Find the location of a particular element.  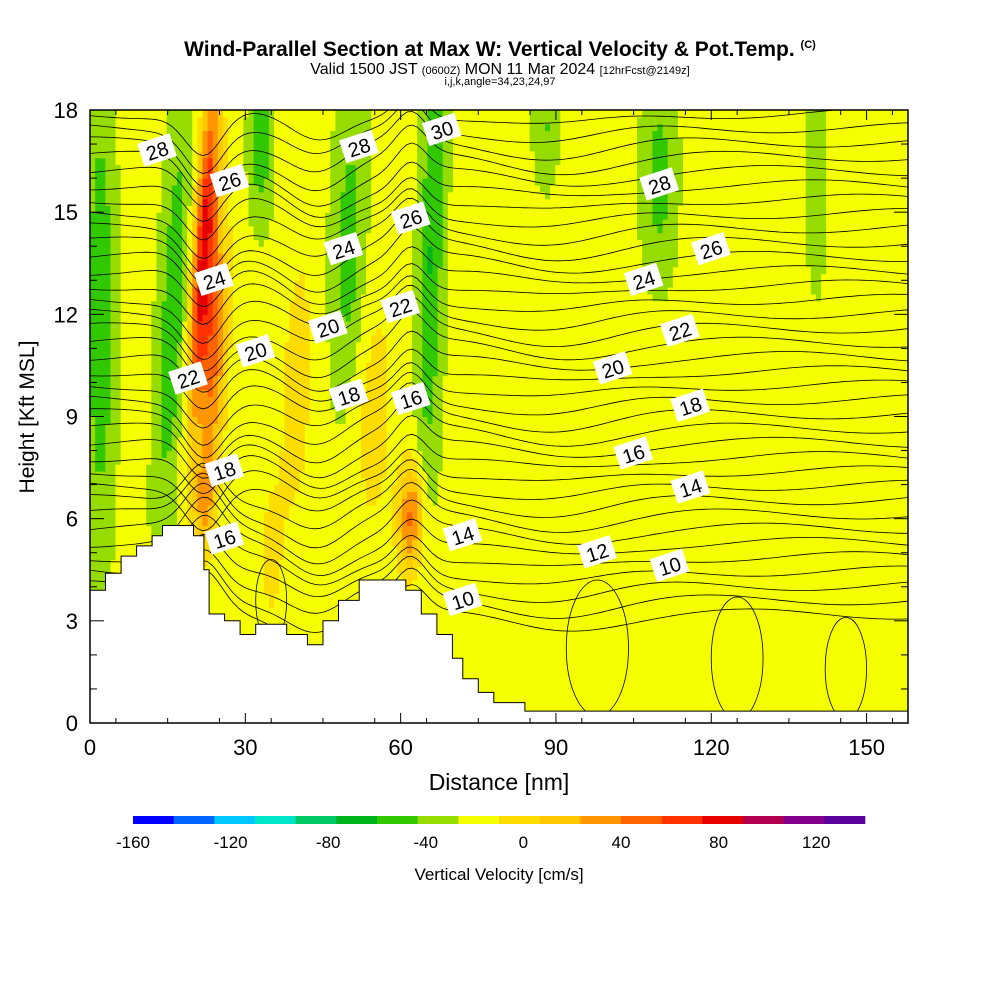

colorbar-tick-label: 0 is located at coordinates (523, 842).